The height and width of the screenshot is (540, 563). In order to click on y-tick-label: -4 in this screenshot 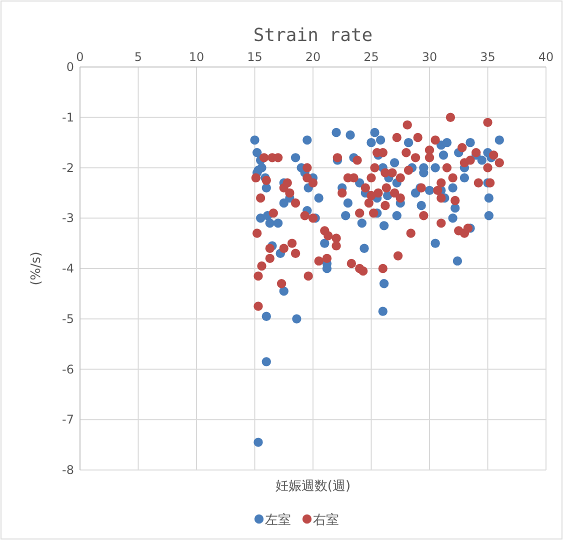, I will do `click(68, 269)`.